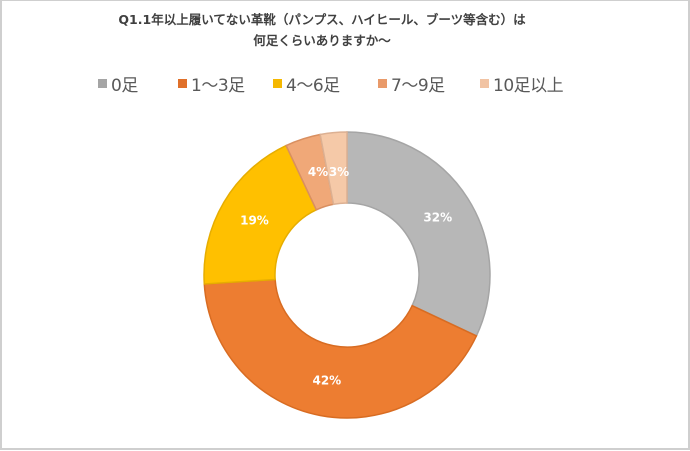  Describe the element at coordinates (254, 220) in the screenshot. I see `data-label-2: 19%` at that location.